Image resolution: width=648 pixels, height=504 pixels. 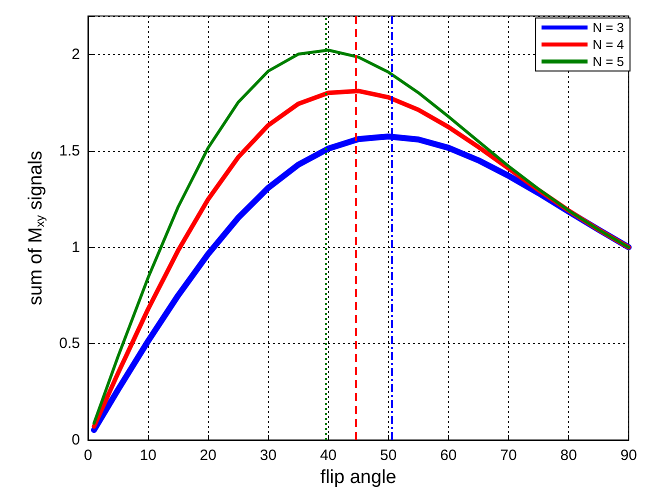 What do you see at coordinates (568, 455) in the screenshot?
I see `x-tick-label: 80` at bounding box center [568, 455].